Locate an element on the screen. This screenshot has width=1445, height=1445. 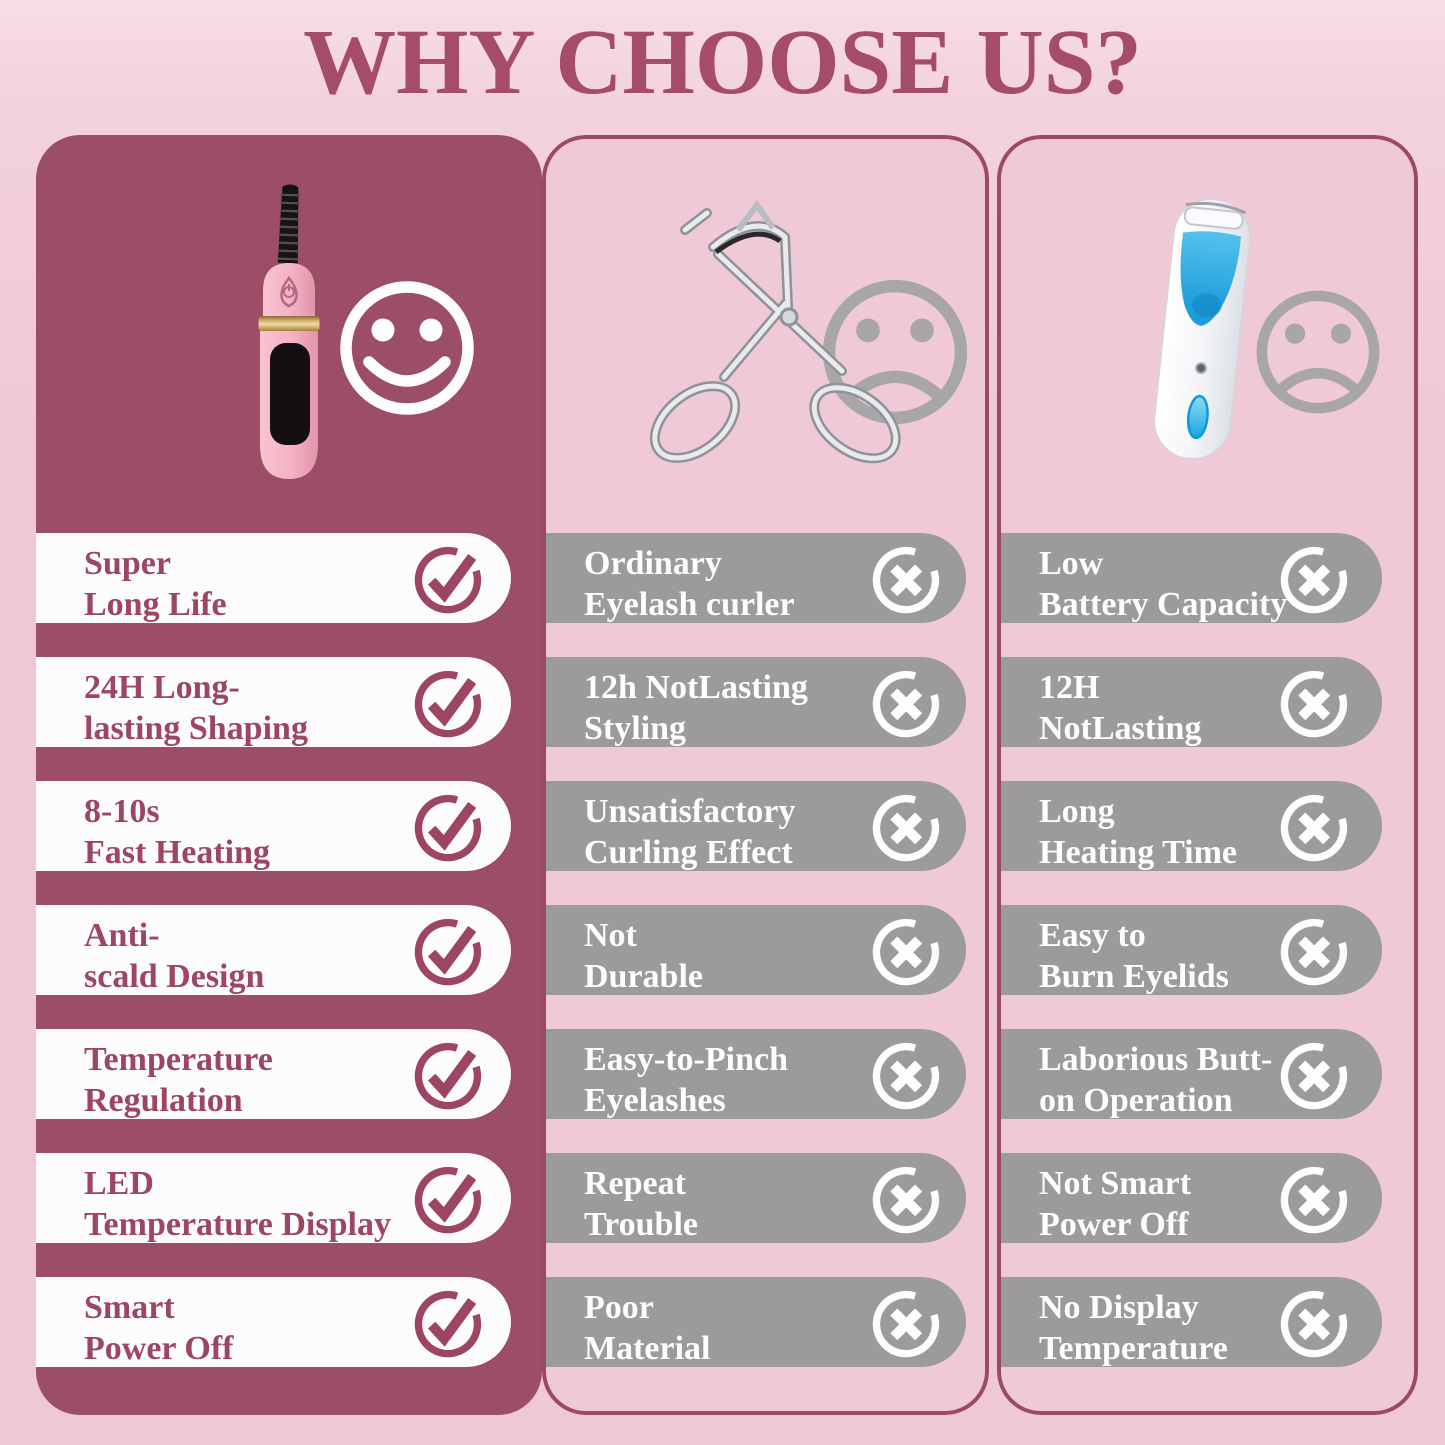
drawback-row: Laborious Butt- on Operation is located at coordinates (1189, 1074).